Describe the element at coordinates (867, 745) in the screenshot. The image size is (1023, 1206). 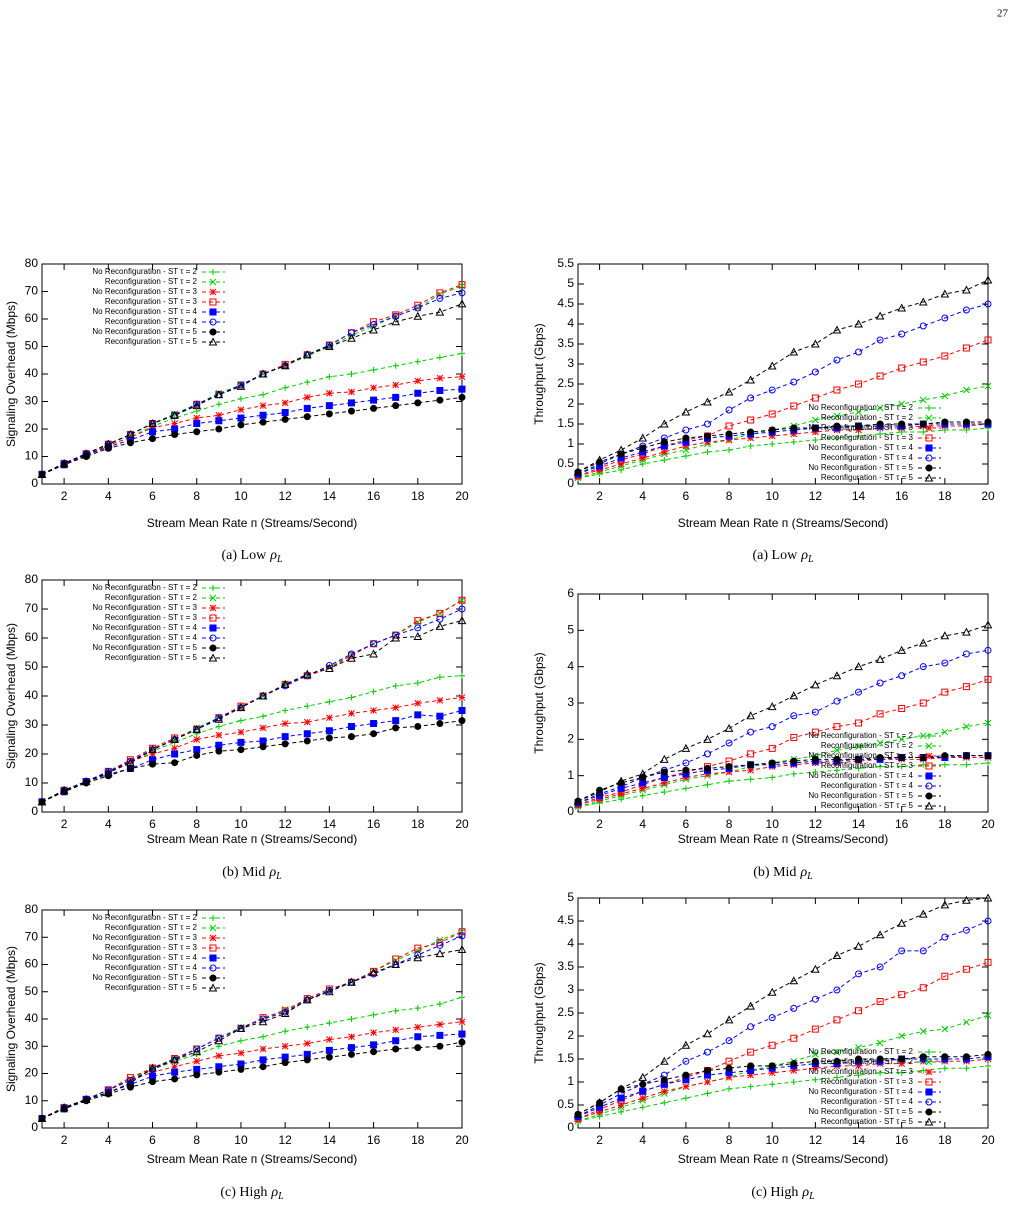
I see `legend-label: Reconfiguration - ST τ = 2` at that location.